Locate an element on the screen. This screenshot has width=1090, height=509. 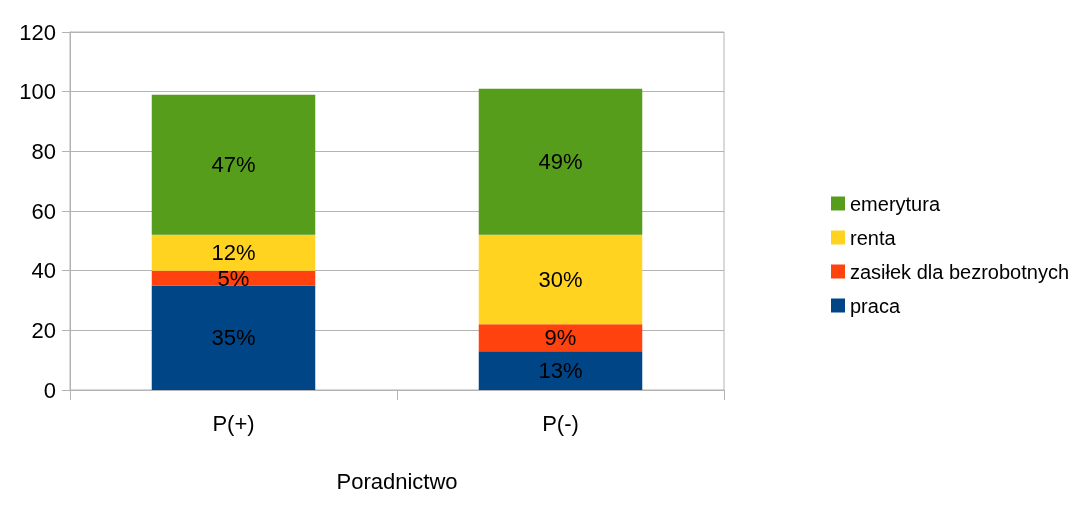
data-label: 12% is located at coordinates (233, 253).